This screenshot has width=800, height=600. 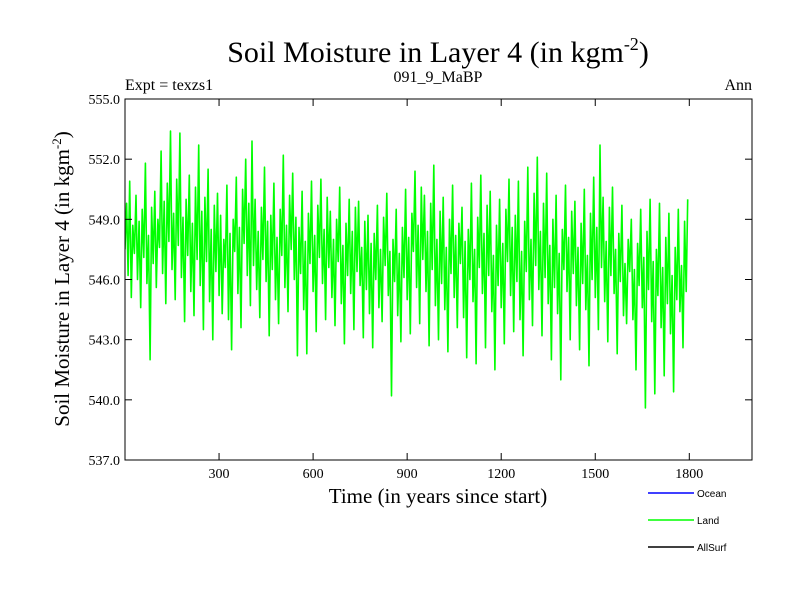 What do you see at coordinates (219, 474) in the screenshot?
I see `x-tick-label: 300` at bounding box center [219, 474].